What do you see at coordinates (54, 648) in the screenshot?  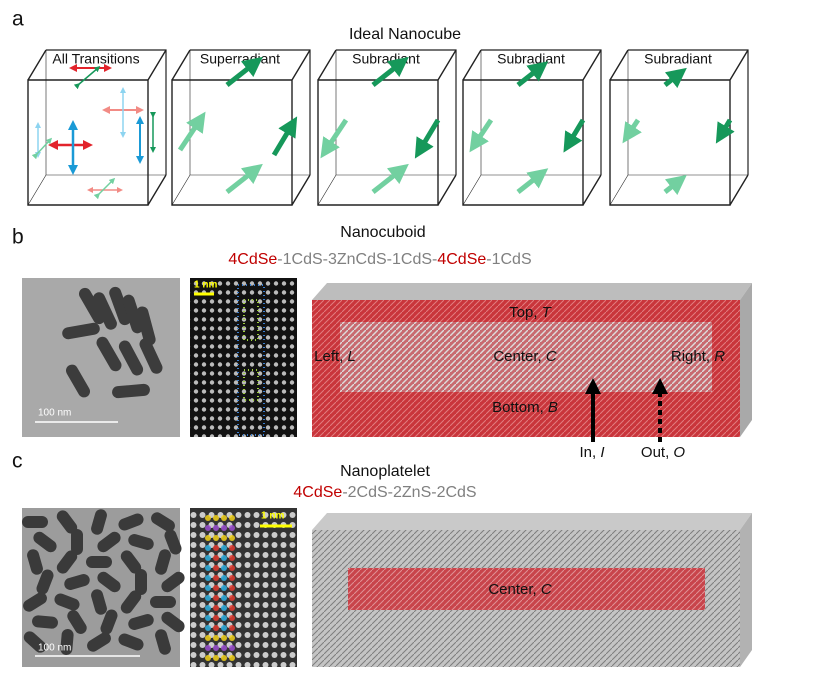 I see `scale-label: 100 nm` at bounding box center [54, 648].